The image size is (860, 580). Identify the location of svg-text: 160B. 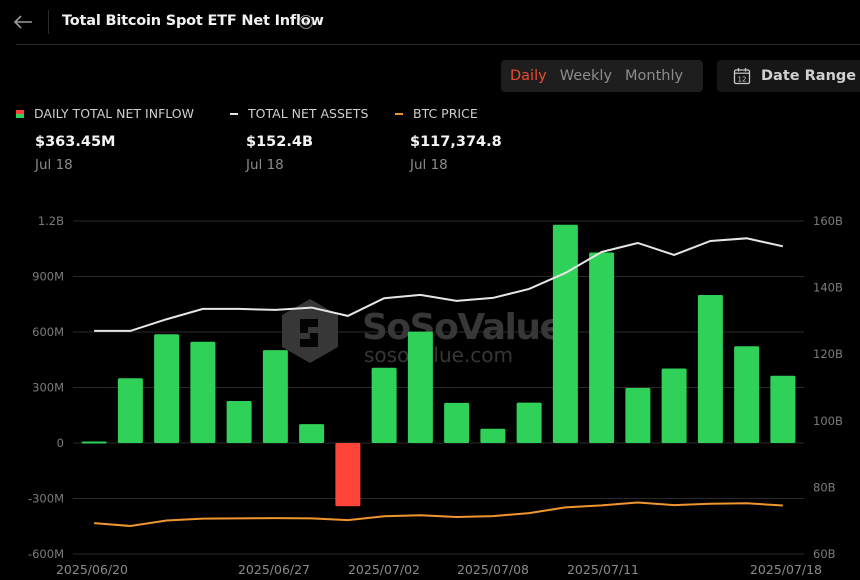
(828, 221).